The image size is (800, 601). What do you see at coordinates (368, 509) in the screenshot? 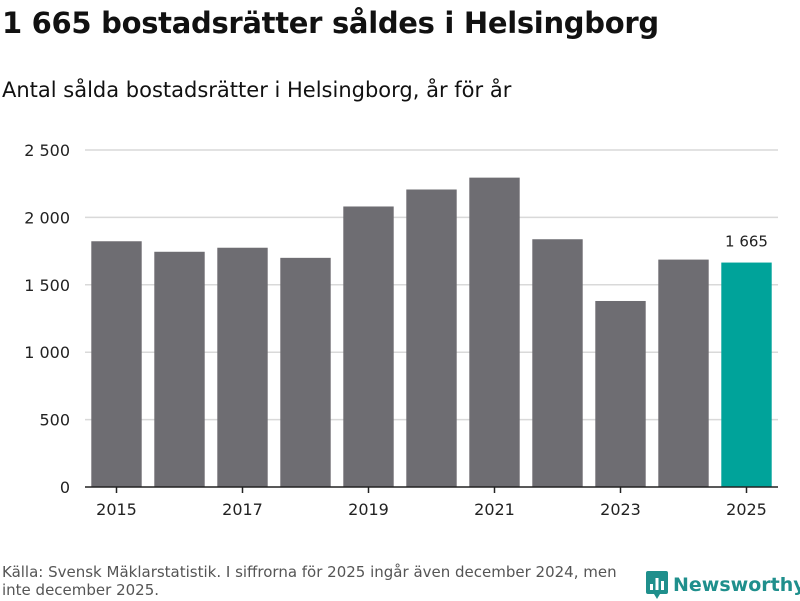
I see `x-tick-label: 2019` at bounding box center [368, 509].